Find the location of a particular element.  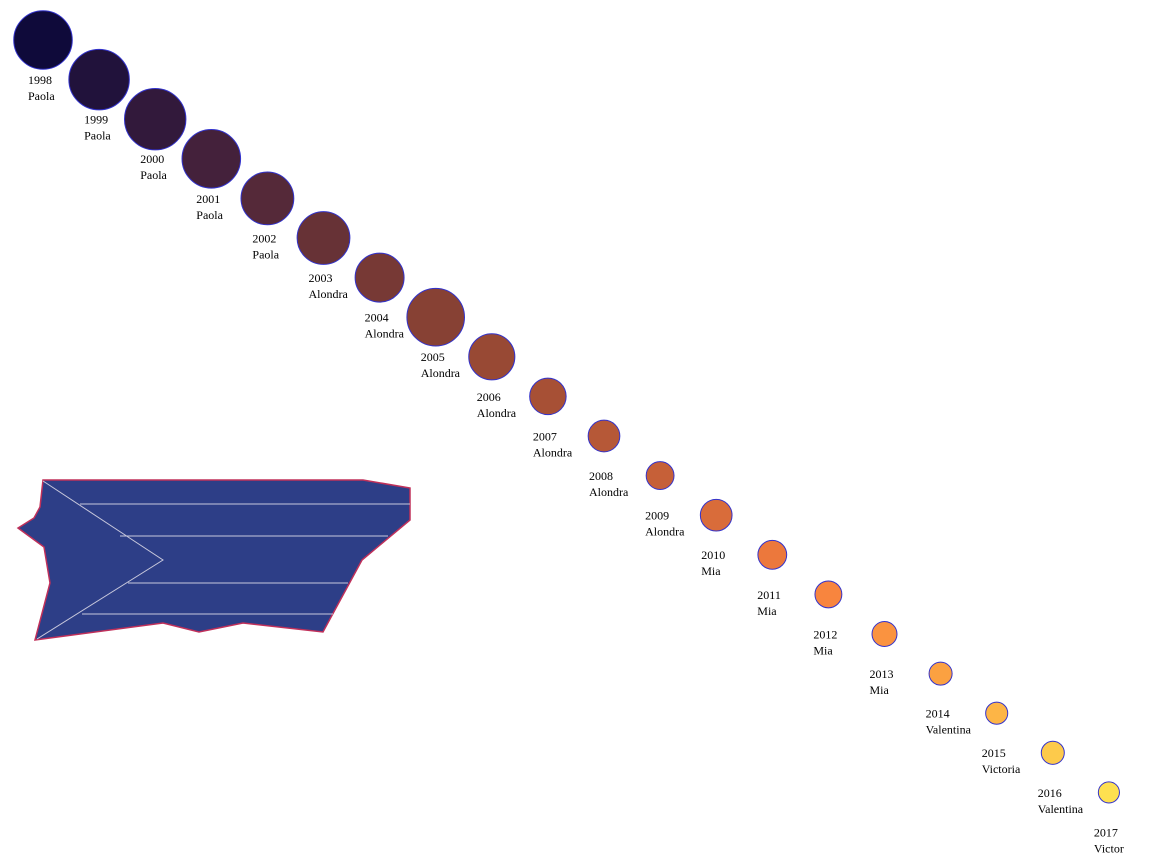

name-label-1999: Paola is located at coordinates (97, 136).